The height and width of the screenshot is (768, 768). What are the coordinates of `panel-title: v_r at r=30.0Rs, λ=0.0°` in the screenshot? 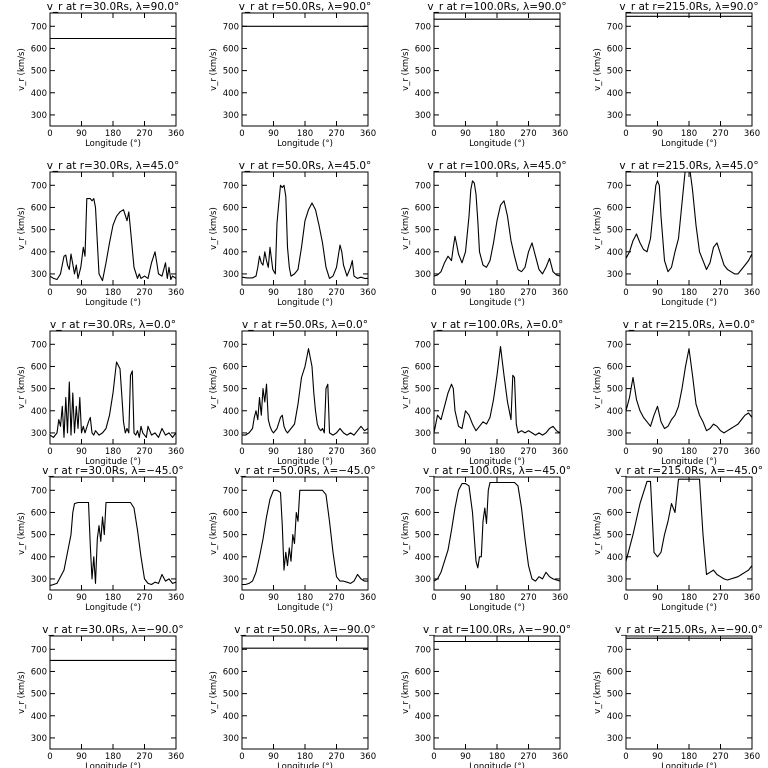 It's located at (113, 325).